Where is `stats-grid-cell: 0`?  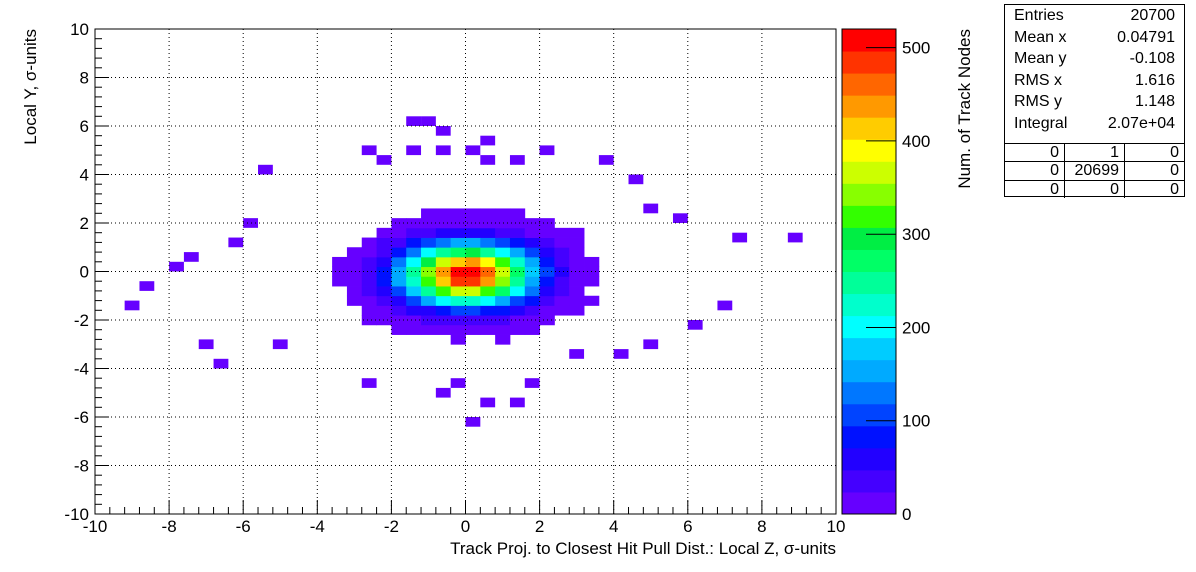
stats-grid-cell: 0 is located at coordinates (1035, 153).